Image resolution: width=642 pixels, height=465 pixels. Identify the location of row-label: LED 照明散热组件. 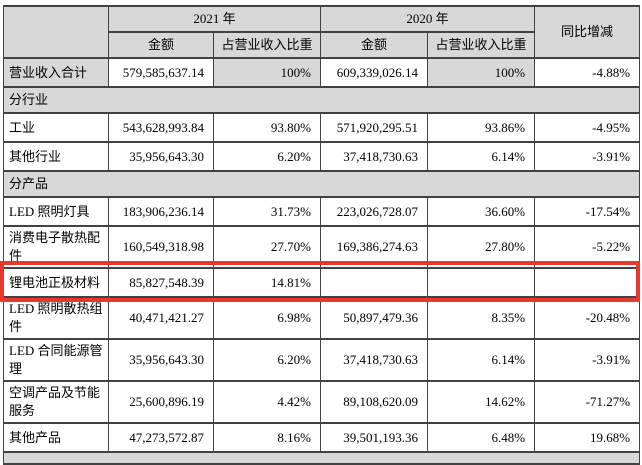
(56, 318).